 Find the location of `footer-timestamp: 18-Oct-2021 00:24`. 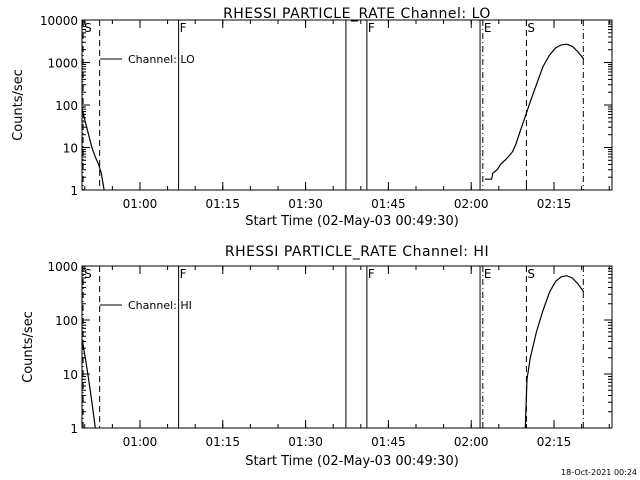

footer-timestamp: 18-Oct-2021 00:24 is located at coordinates (599, 472).